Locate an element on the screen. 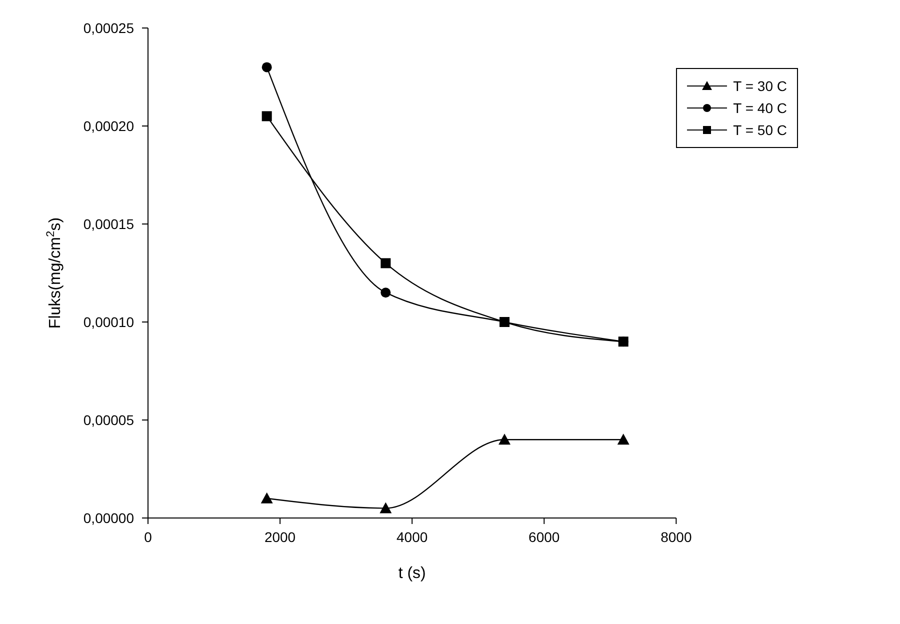  y-tick-label: 0,00005 is located at coordinates (108, 420).